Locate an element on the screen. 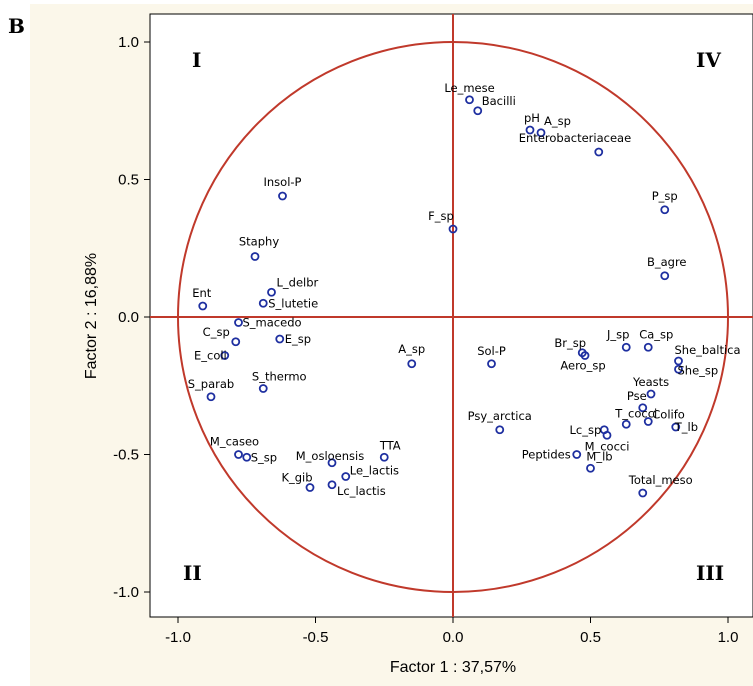 This screenshot has width=753, height=686. x-tick-label: -1.0 is located at coordinates (178, 637).